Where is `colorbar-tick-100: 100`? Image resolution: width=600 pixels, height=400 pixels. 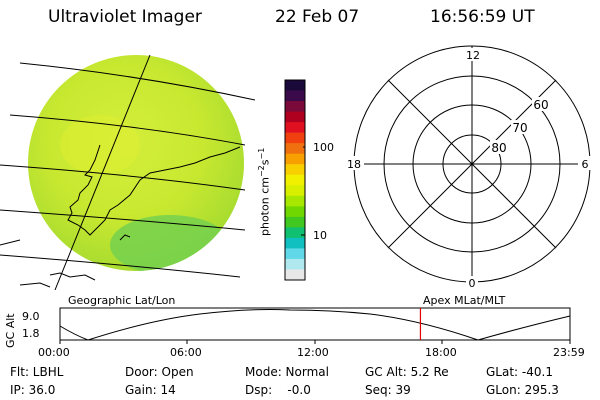
colorbar-tick-100: 100 is located at coordinates (323, 147).